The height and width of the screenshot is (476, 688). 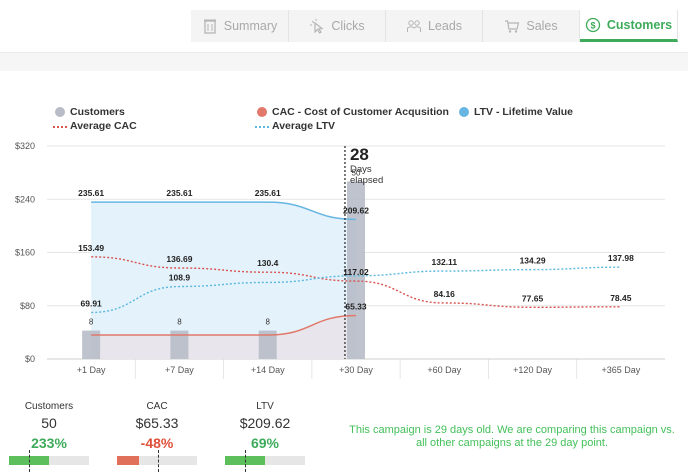 I want to click on average-cac-data-label: 77.65, so click(x=533, y=298).